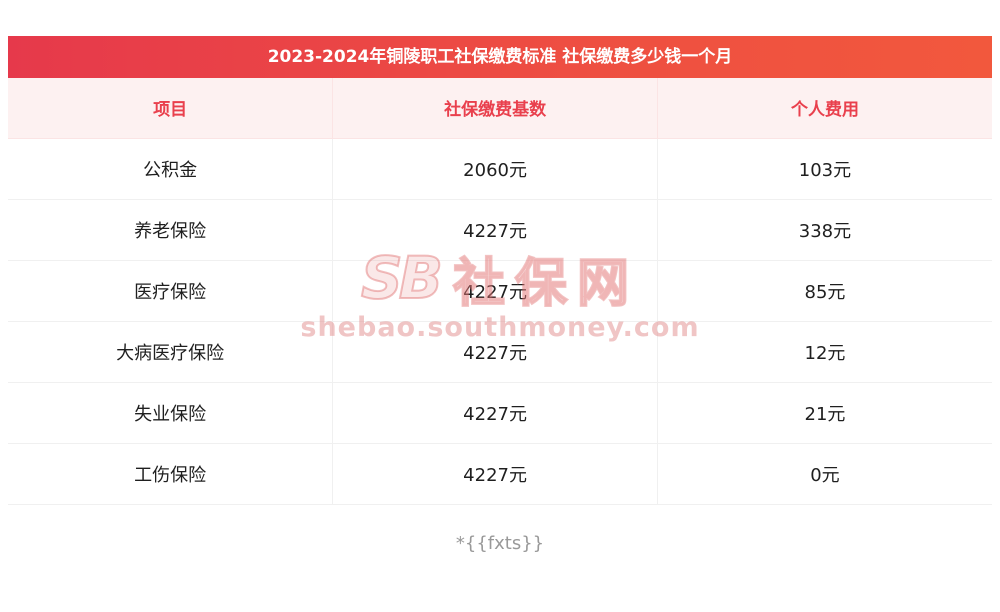 The height and width of the screenshot is (612, 1000). Describe the element at coordinates (495, 108) in the screenshot. I see `column-header-base: 社保缴费基数` at that location.